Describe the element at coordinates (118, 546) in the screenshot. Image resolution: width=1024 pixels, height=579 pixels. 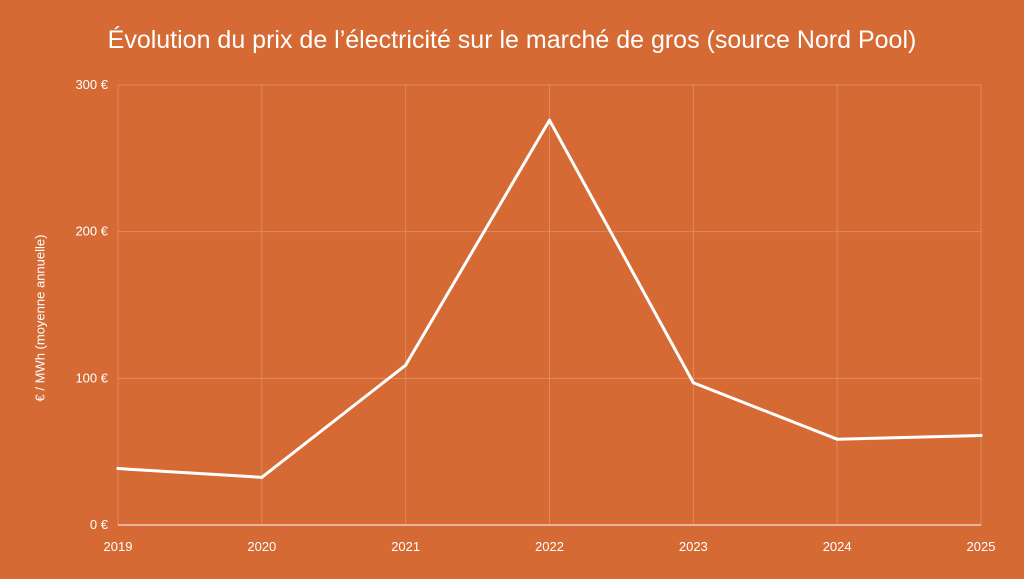
I see `x-tick-label: 2019` at that location.